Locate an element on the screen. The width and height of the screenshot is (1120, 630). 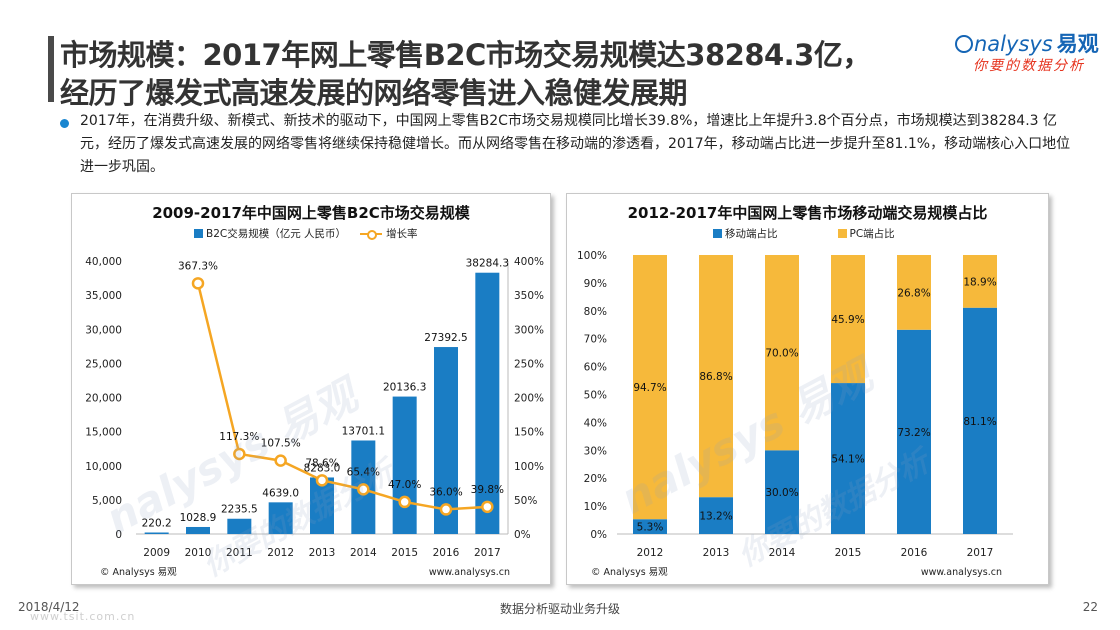
y-tick-label: 20,000 is located at coordinates (103, 399).